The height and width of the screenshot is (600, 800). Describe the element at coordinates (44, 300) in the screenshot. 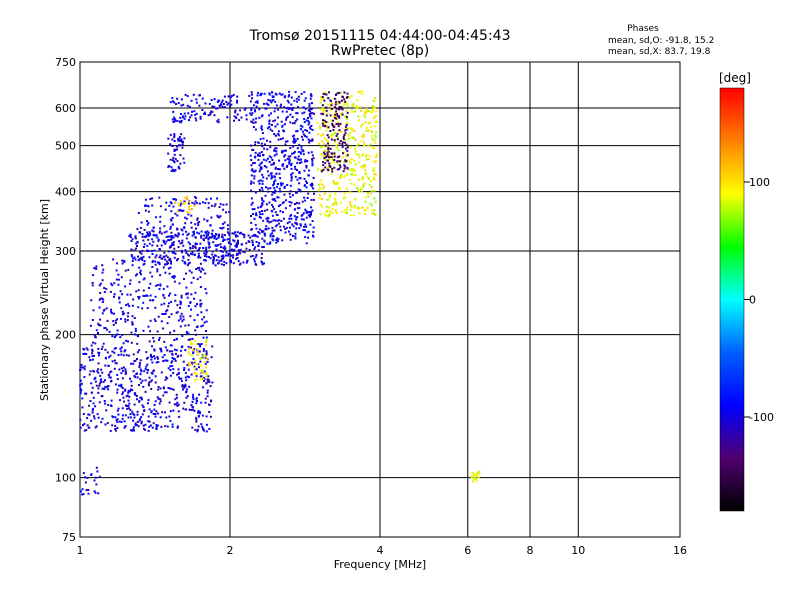

I see `y-axis-label: Stationary phase Virtual Height [km]` at that location.